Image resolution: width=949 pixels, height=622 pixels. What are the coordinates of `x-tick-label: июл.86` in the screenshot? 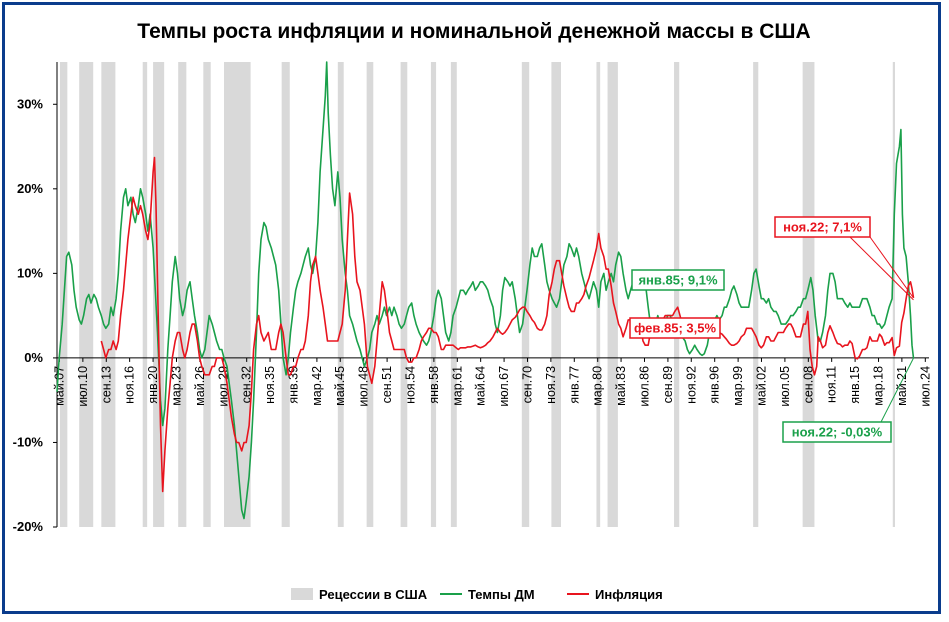 It's located at (644, 386).